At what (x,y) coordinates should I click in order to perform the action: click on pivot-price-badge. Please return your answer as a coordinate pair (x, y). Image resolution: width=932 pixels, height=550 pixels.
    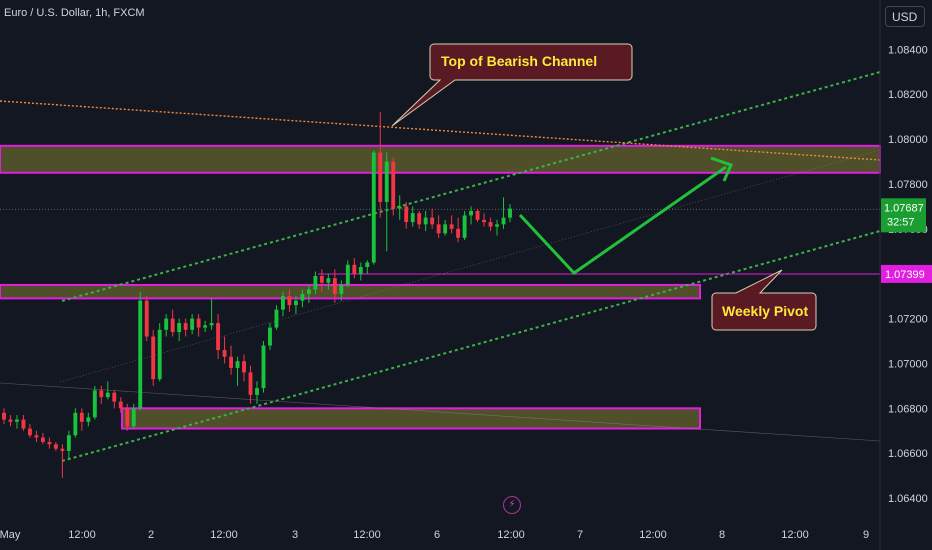
    Looking at the image, I should click on (906, 273).